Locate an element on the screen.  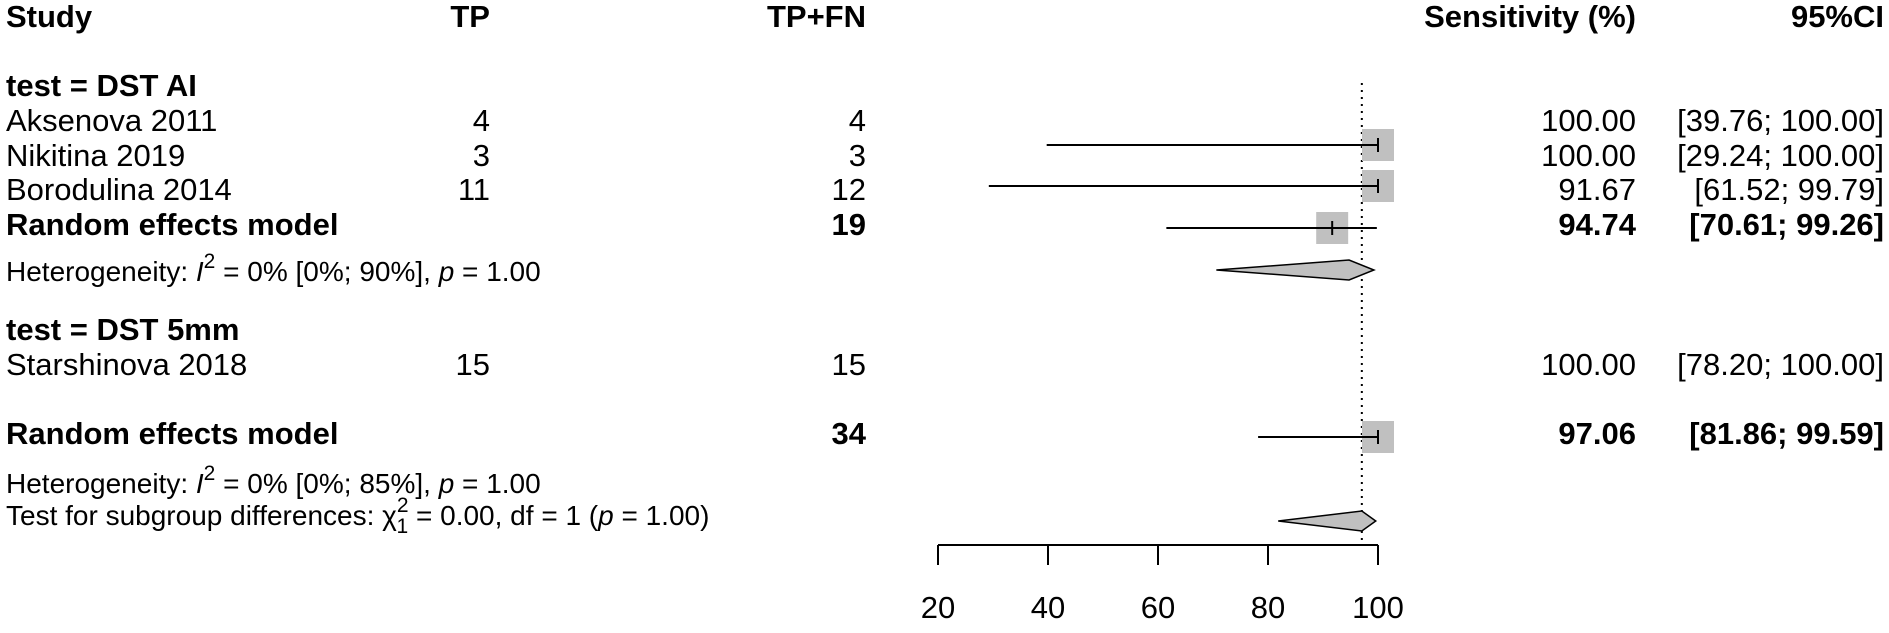
subgroup-label-dst-5mm: test = DST 5mm is located at coordinates (123, 329).